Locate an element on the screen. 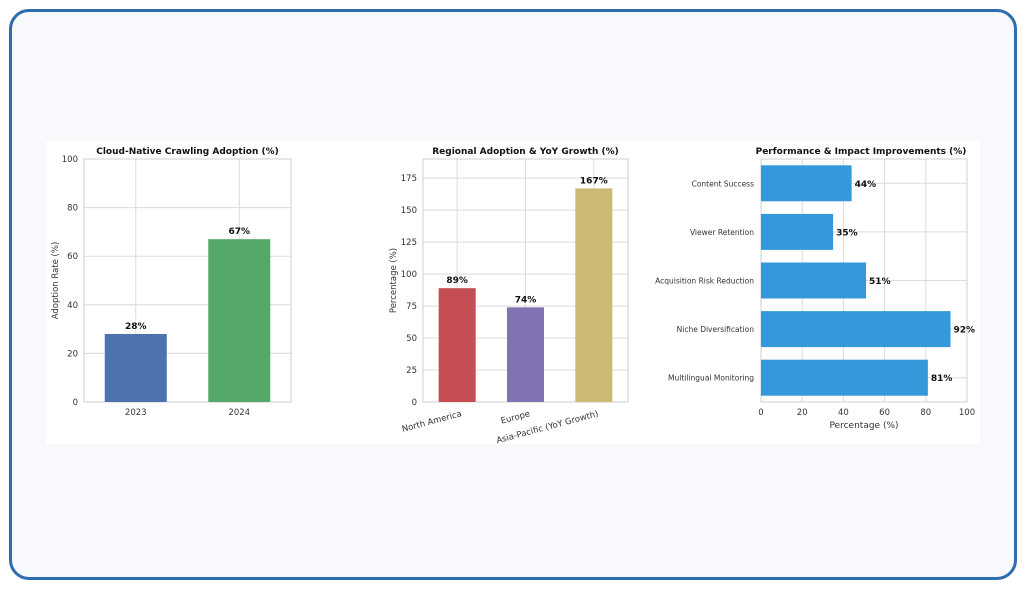 The width and height of the screenshot is (1026, 589). y-tick-label: 75 is located at coordinates (411, 307).